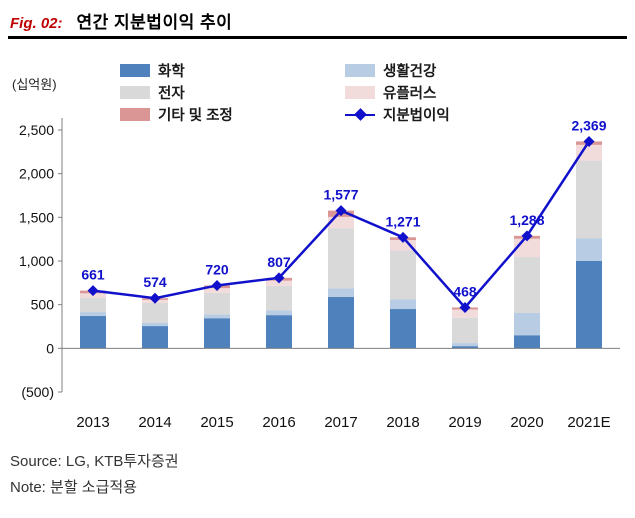 The image size is (635, 518). What do you see at coordinates (278, 422) in the screenshot?
I see `x-category-label: 2016` at bounding box center [278, 422].